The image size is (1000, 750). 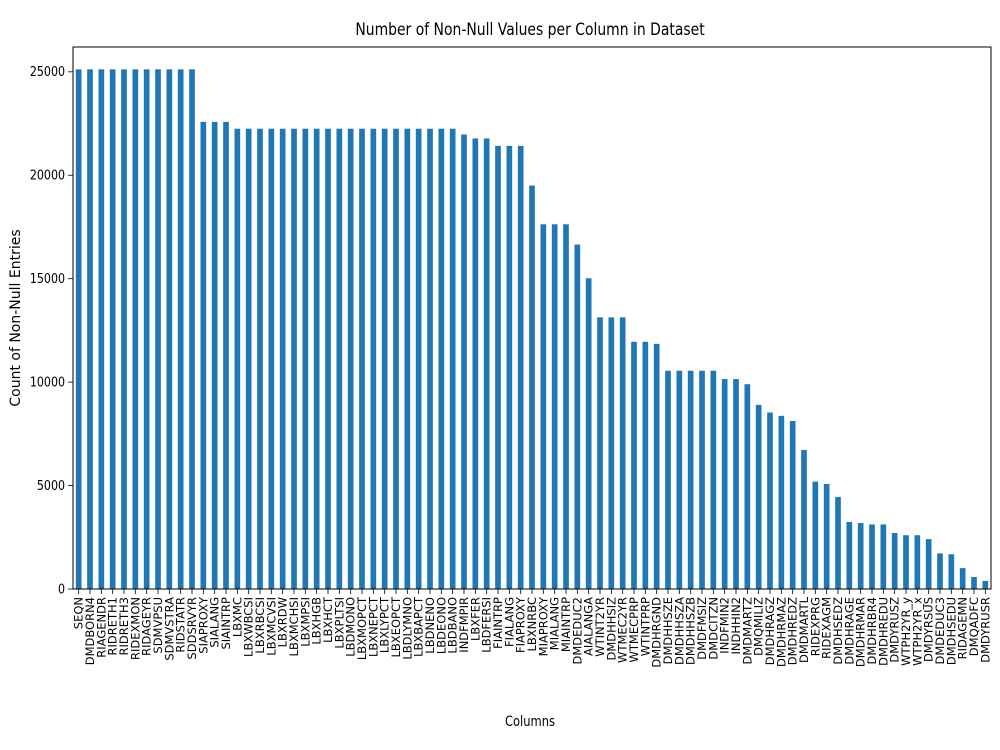 What do you see at coordinates (214, 355) in the screenshot?
I see `bar-SIALANG` at bounding box center [214, 355].